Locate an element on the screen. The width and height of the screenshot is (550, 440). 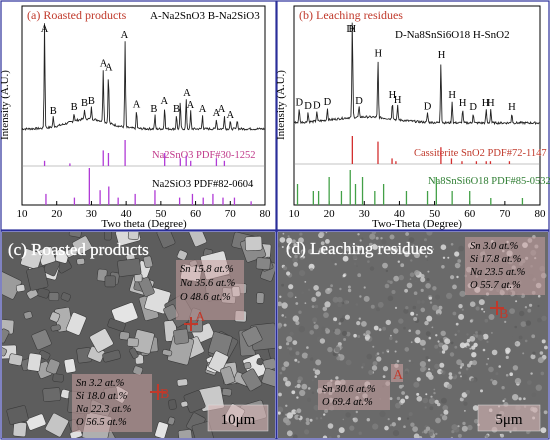
chartB-peak-label: H is located at coordinates (379, 54).